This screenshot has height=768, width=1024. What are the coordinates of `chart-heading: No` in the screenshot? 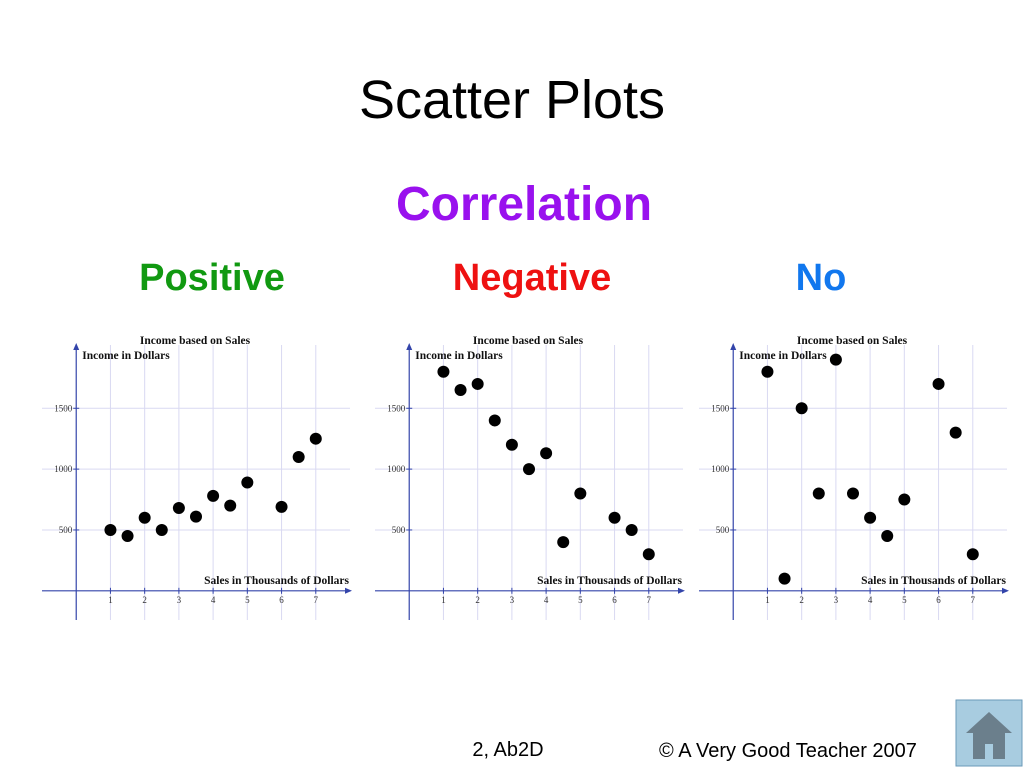 It's located at (821, 278).